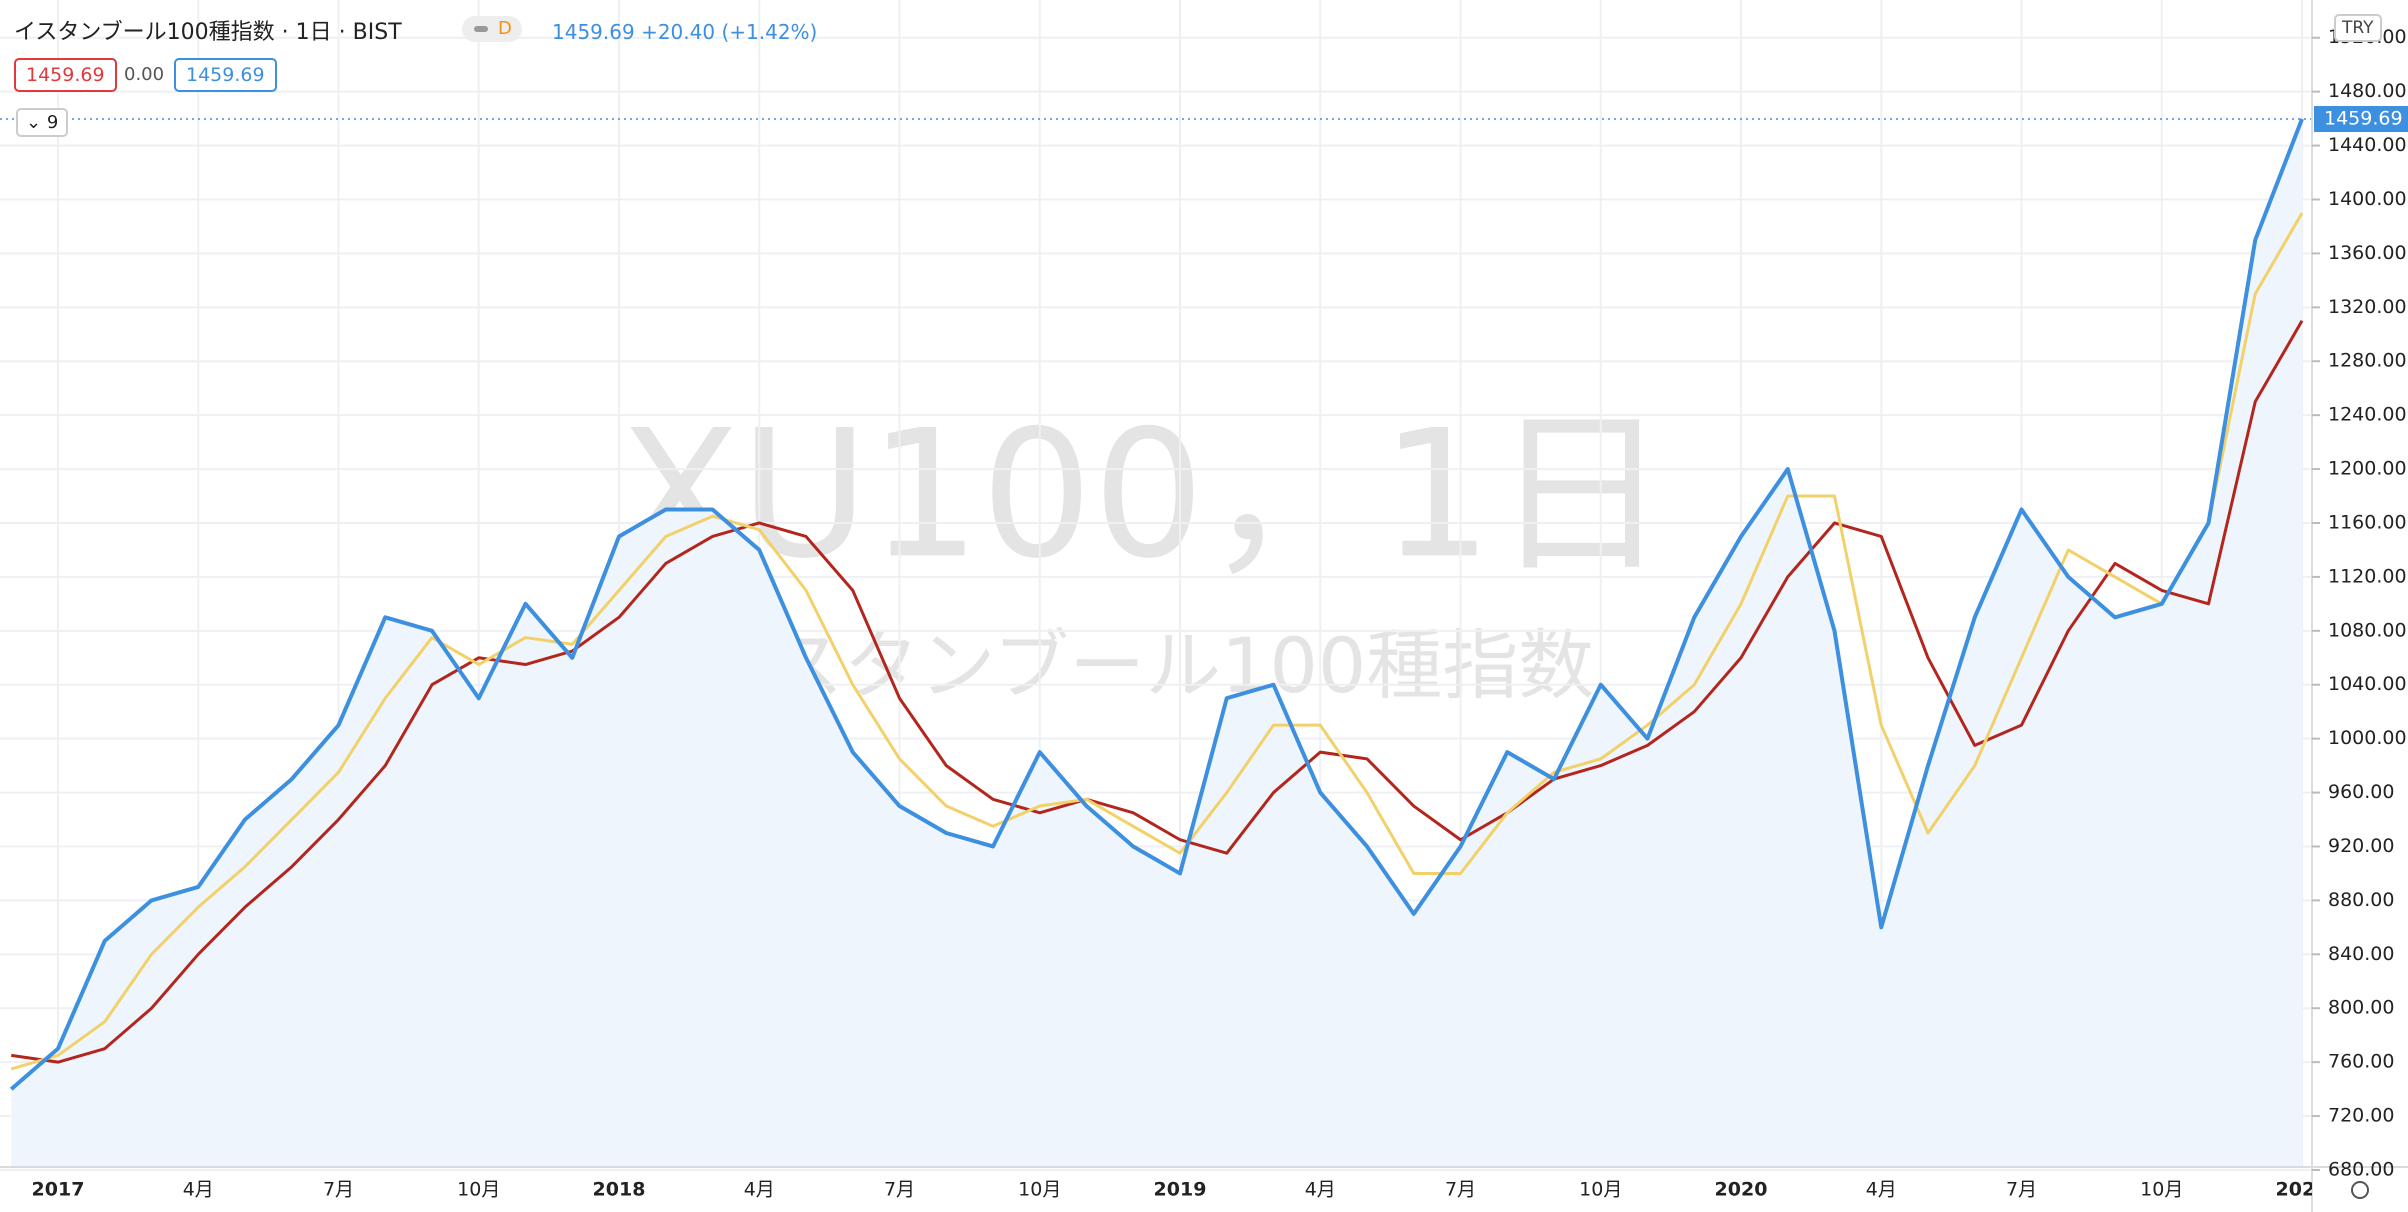 The image size is (2408, 1212). Describe the element at coordinates (2367, 199) in the screenshot. I see `y-tick-label: 1400.00` at that location.